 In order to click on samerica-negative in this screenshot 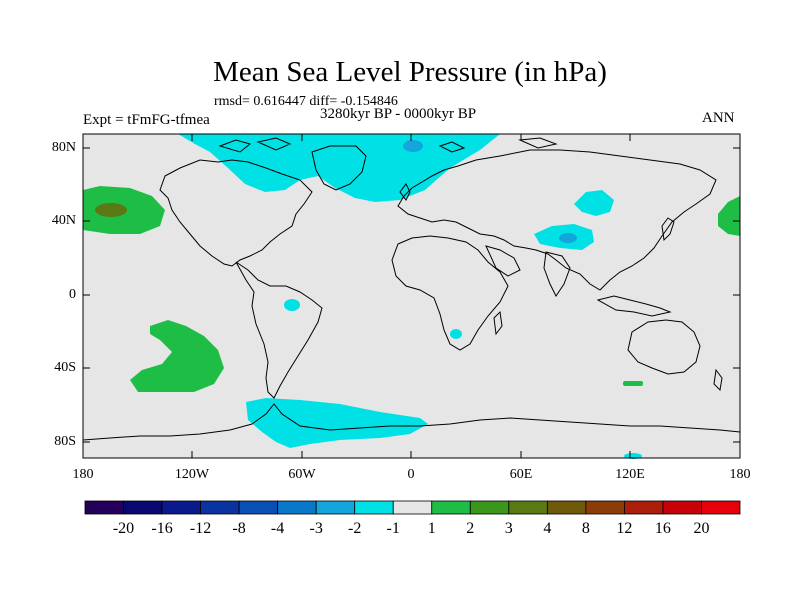, I will do `click(292, 305)`.